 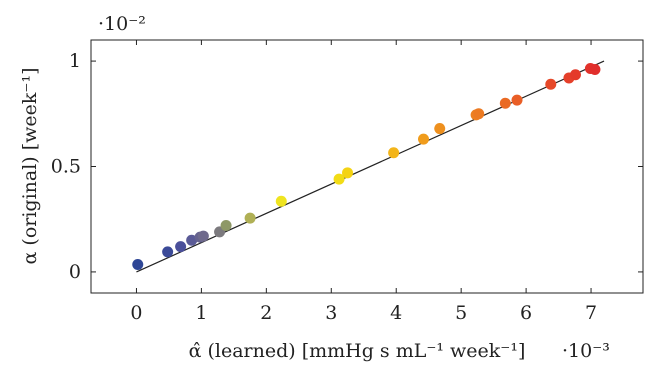 What do you see at coordinates (591, 313) in the screenshot?
I see `x-tick-label: 7` at bounding box center [591, 313].